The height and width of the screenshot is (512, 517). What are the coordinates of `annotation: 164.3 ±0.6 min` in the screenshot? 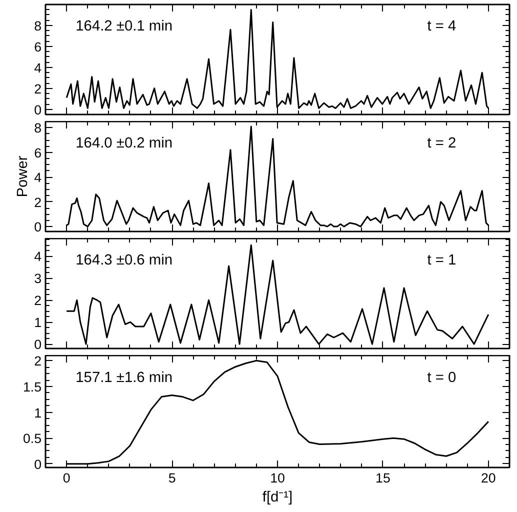 It's located at (124, 260).